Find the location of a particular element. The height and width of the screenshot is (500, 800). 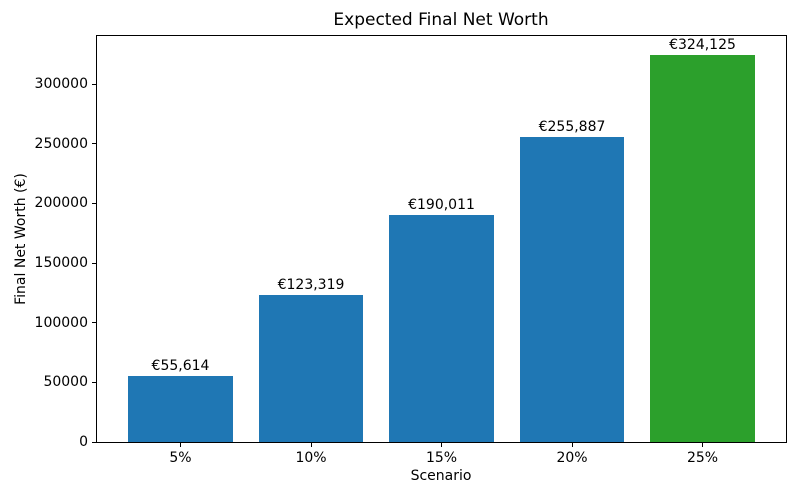

x-axis-label: Scenario is located at coordinates (441, 476).